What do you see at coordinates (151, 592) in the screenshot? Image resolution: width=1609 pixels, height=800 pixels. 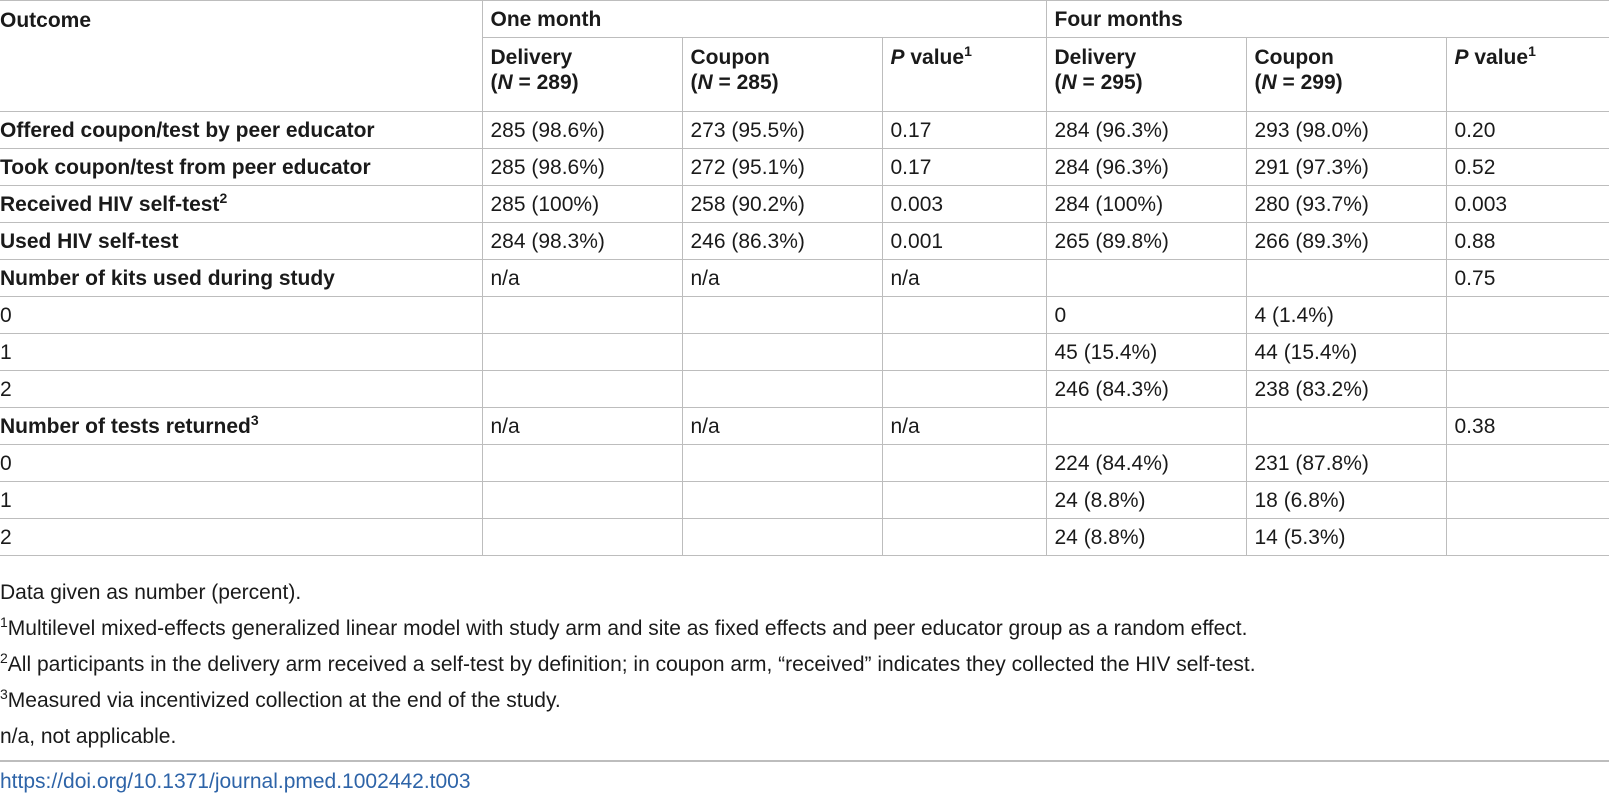 I see `footnote-text: Data given as number (percent).` at bounding box center [151, 592].